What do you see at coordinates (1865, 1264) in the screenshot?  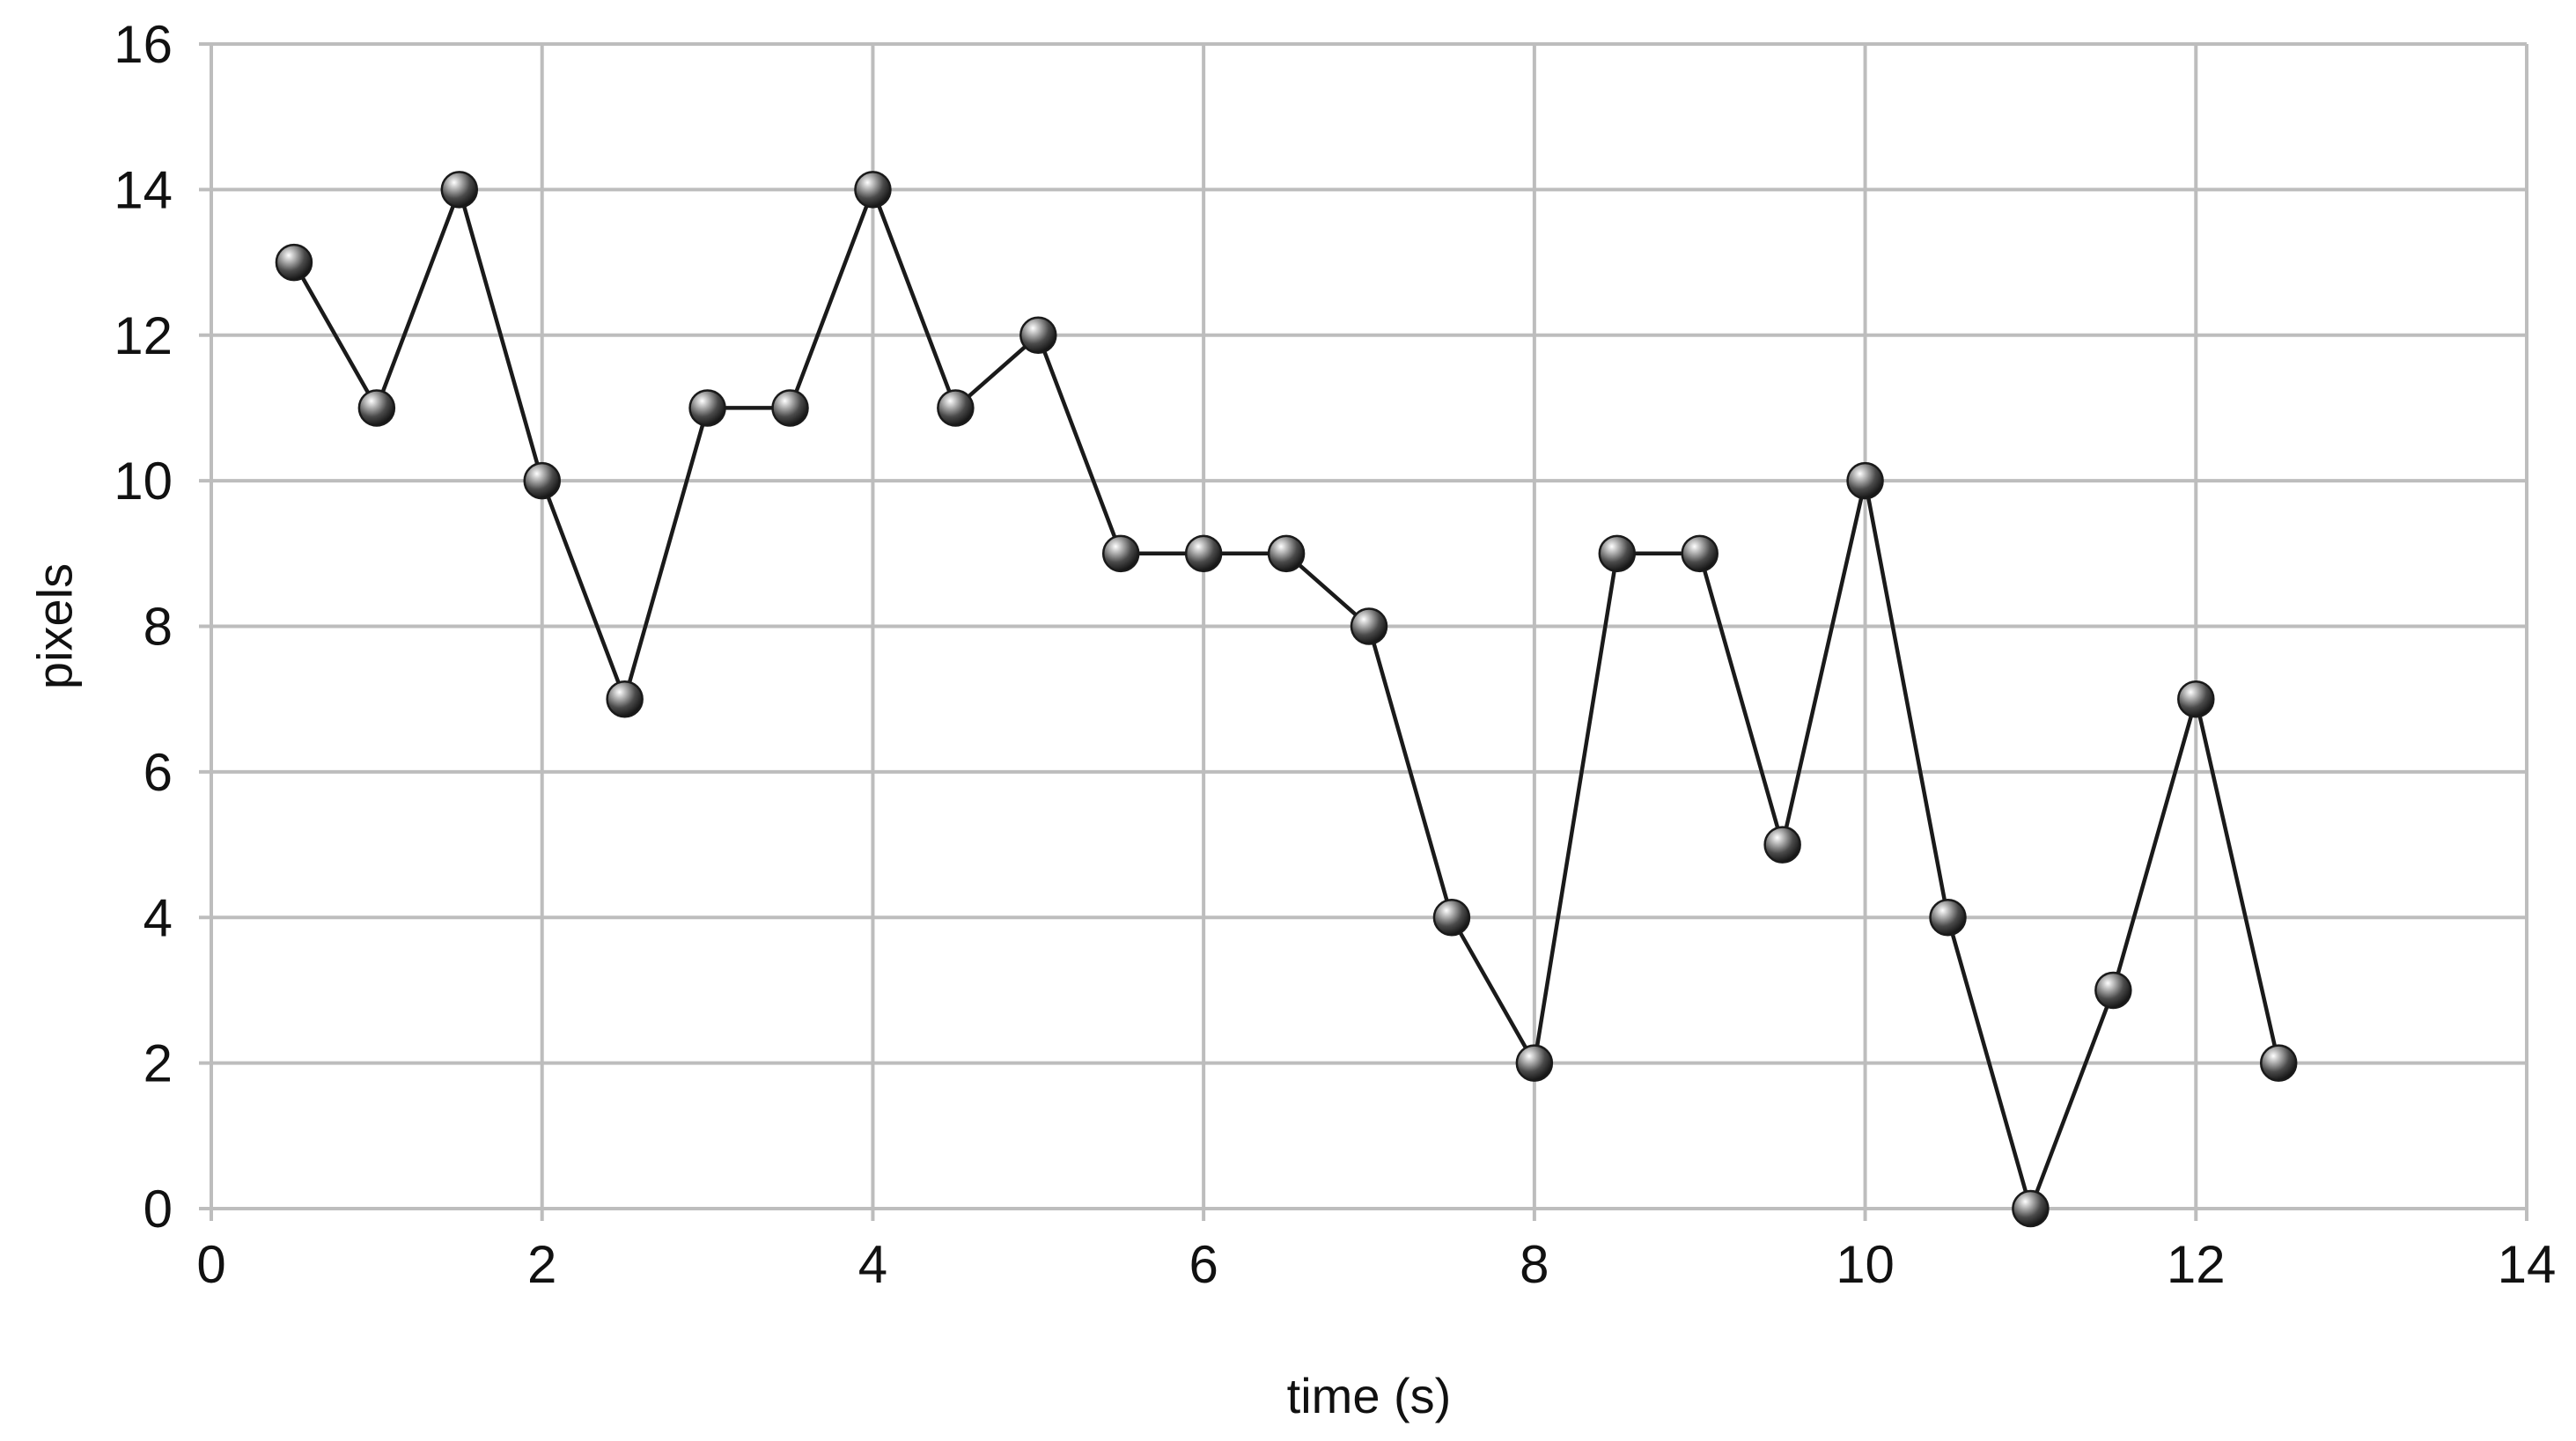 I see `x-tick-label: 10` at bounding box center [1865, 1264].